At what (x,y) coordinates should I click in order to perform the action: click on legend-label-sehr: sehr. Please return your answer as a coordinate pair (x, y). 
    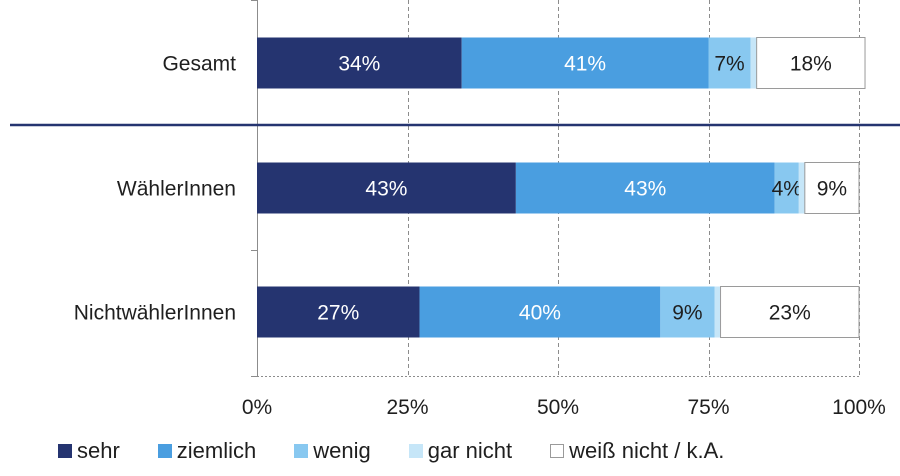
    Looking at the image, I should click on (98, 450).